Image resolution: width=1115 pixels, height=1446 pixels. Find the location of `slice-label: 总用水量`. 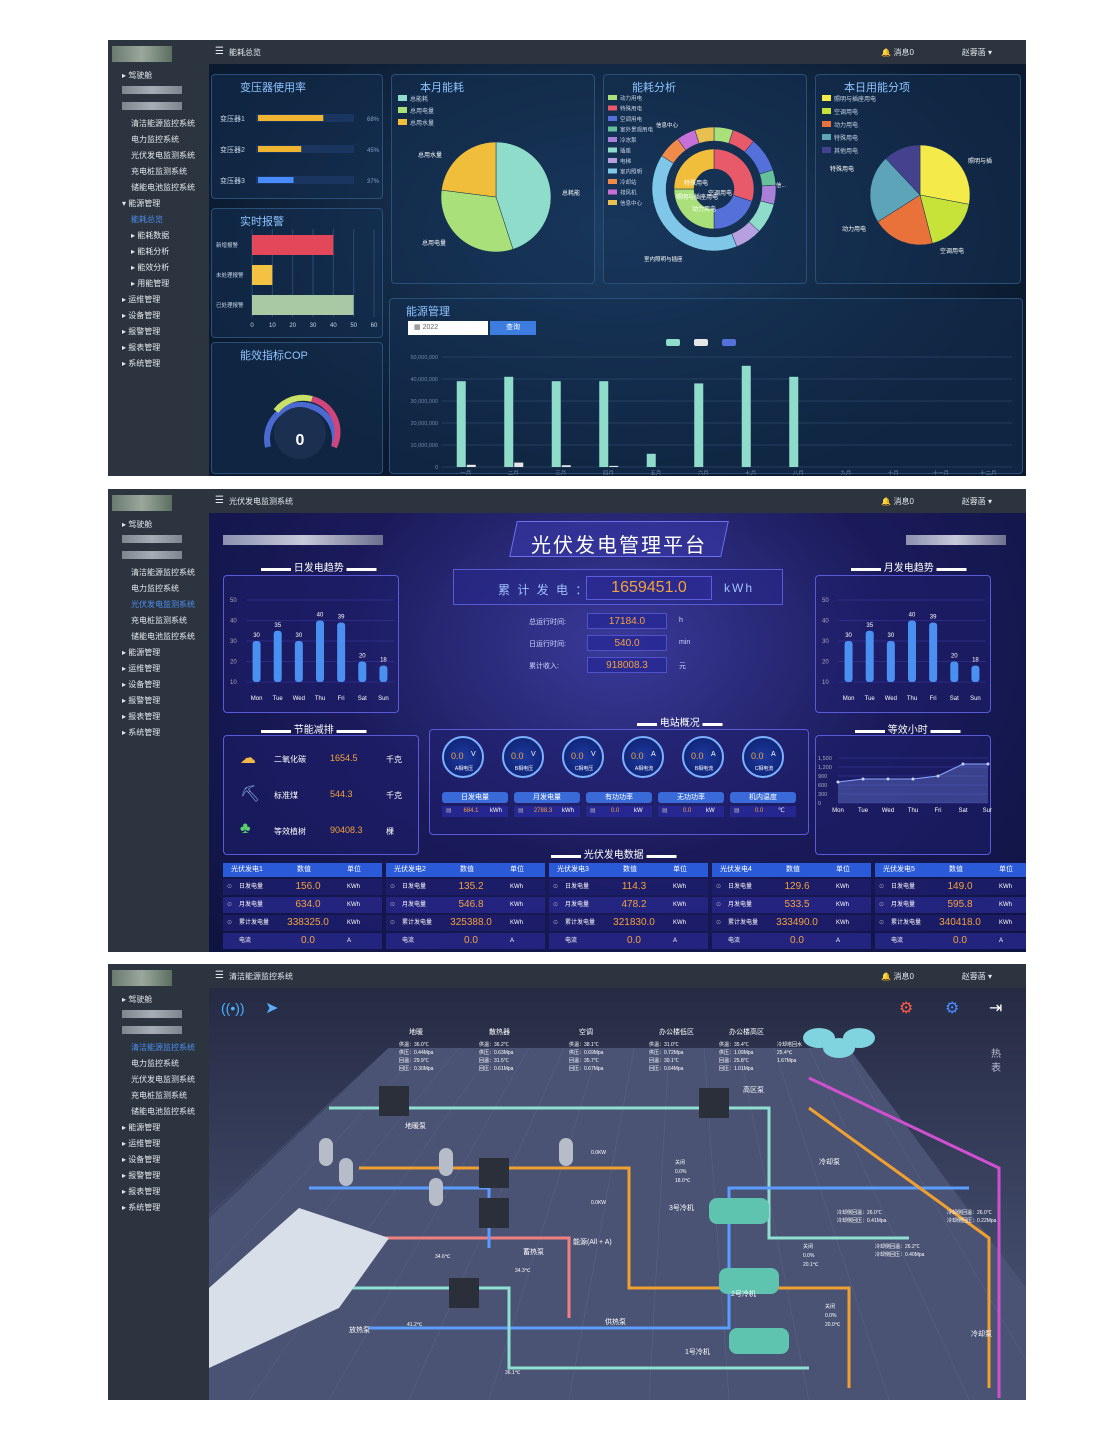

slice-label: 总用水量 is located at coordinates (430, 155).